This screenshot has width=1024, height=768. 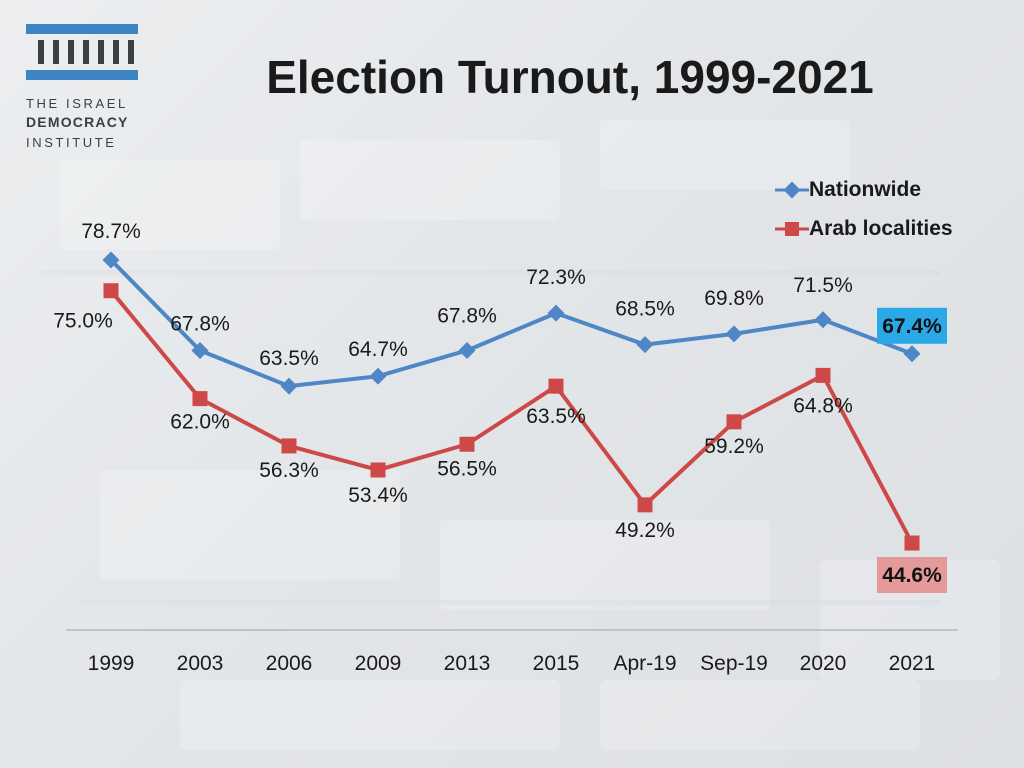 What do you see at coordinates (200, 422) in the screenshot?
I see `data-label-arab-localities: 62.0%` at bounding box center [200, 422].